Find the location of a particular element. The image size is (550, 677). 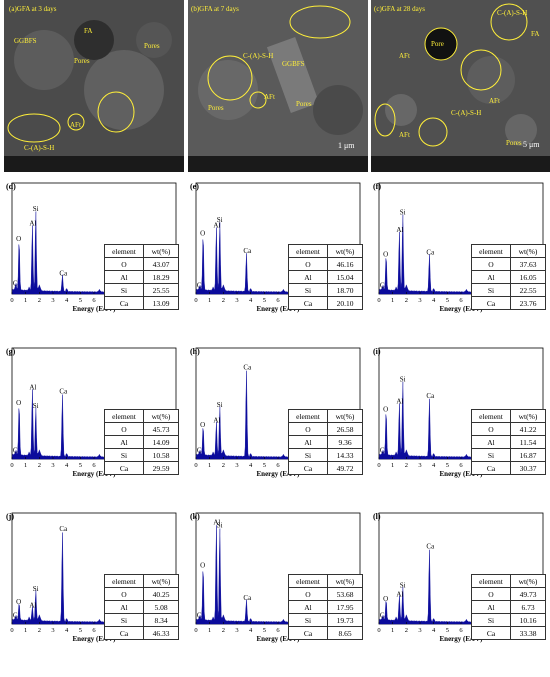

composition-table: element wt(%) O 46.16 Al 15.04 Si 18.70 Ca 20.10 is located at coordinates (325, 277).